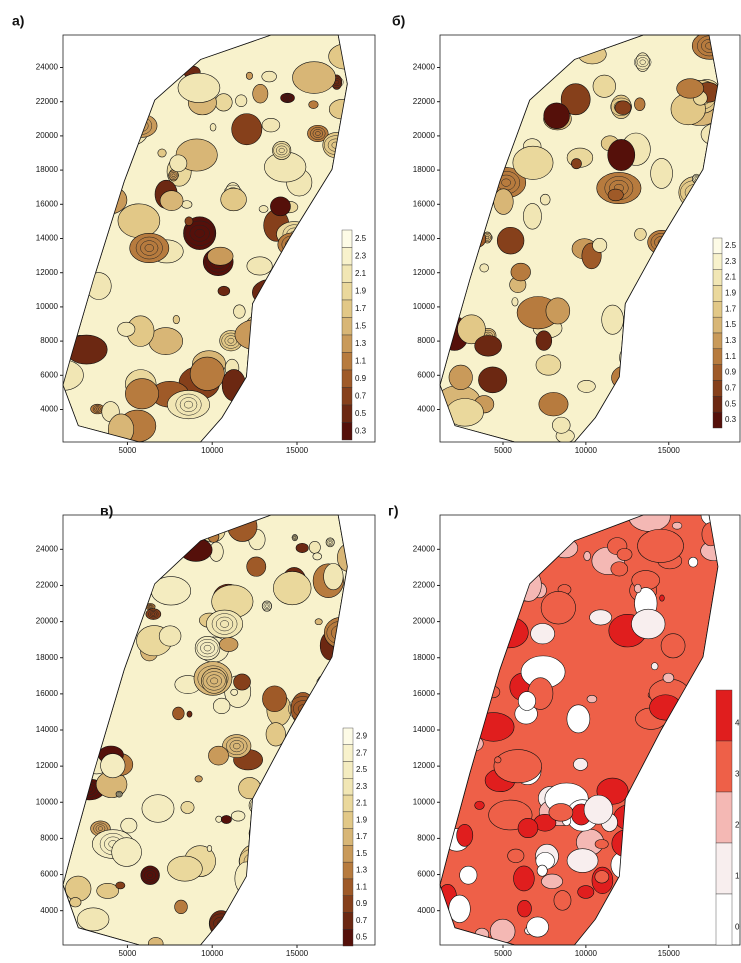 This screenshot has width=741, height=963. I want to click on colorbar-label: 2.5, so click(731, 245).